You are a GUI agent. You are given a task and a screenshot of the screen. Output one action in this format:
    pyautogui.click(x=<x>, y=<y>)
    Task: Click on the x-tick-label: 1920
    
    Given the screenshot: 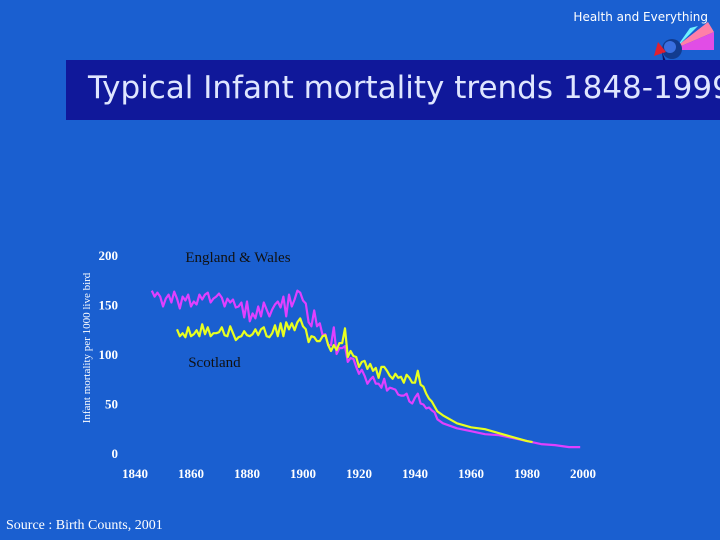 What is the action you would take?
    pyautogui.click(x=359, y=473)
    